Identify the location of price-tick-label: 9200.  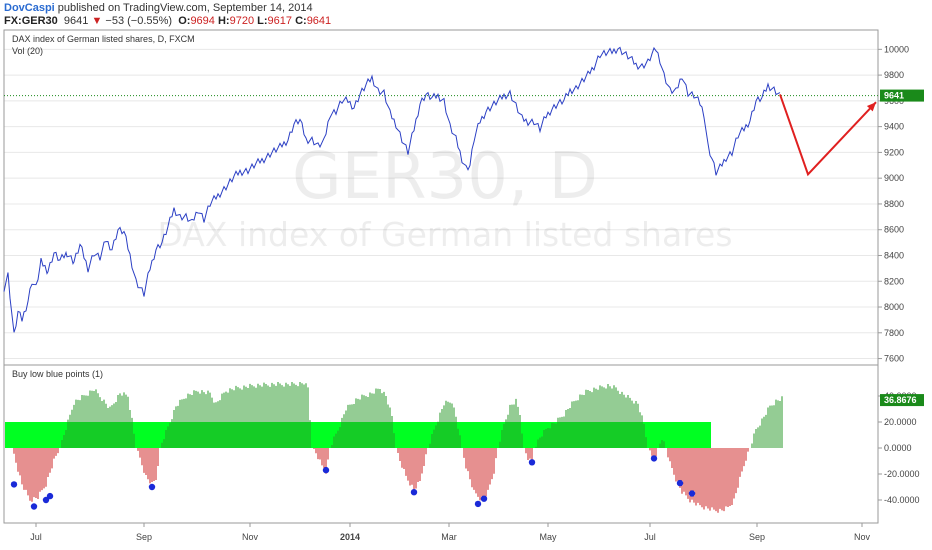
(894, 152).